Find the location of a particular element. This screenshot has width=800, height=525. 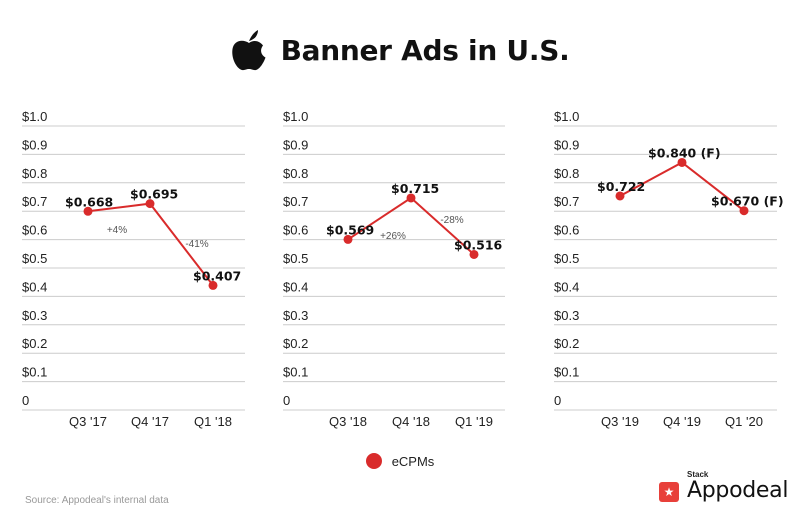

change-annotation: -28% is located at coordinates (451, 220).